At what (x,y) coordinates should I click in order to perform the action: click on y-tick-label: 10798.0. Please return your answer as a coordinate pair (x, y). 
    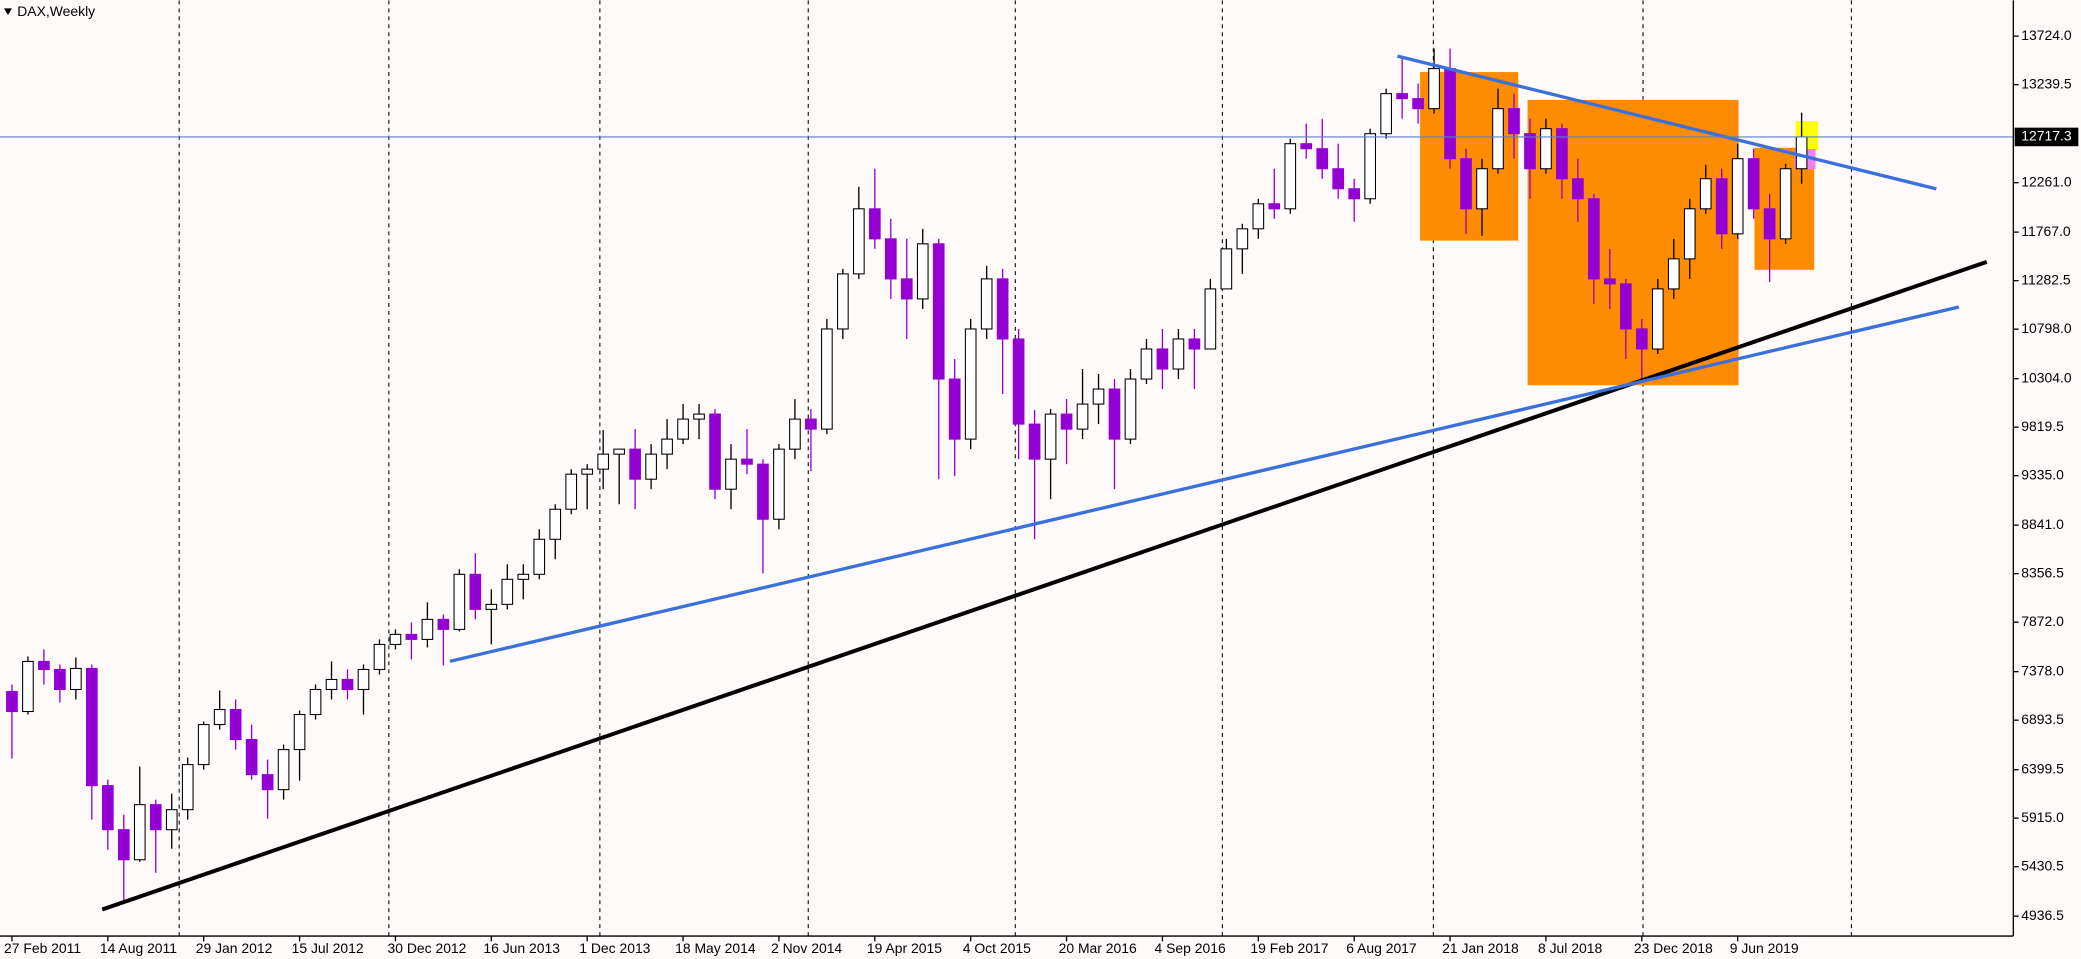
    Looking at the image, I should click on (2046, 328).